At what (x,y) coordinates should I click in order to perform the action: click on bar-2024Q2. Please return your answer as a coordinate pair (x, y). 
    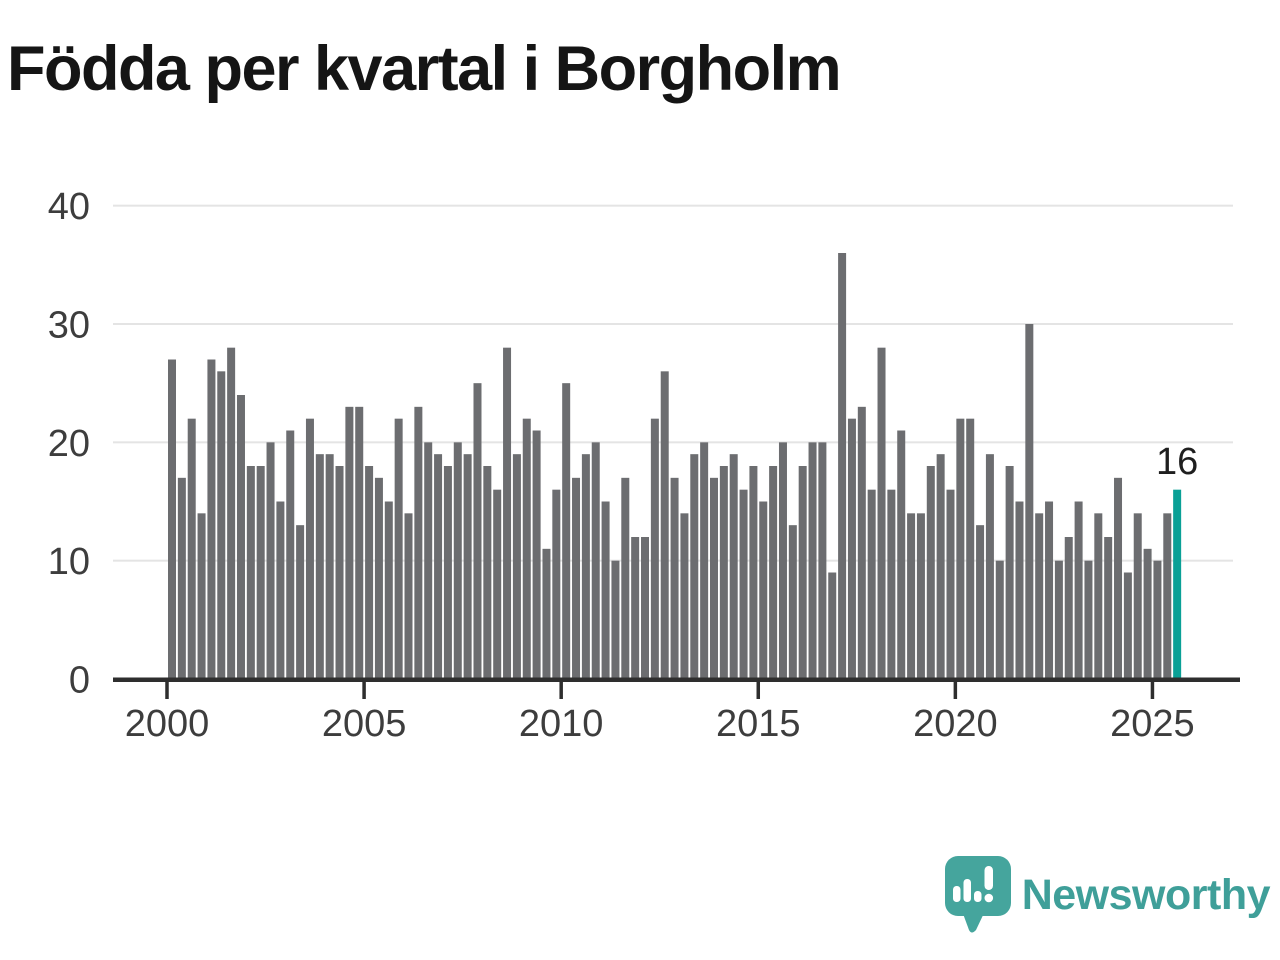
    Looking at the image, I should click on (1127, 625).